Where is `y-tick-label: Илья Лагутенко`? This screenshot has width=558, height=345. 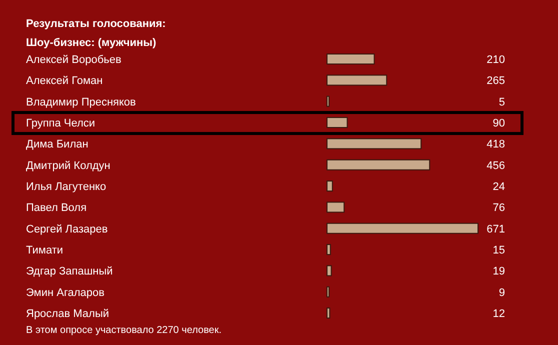 y-tick-label: Илья Лагутенко is located at coordinates (66, 187).